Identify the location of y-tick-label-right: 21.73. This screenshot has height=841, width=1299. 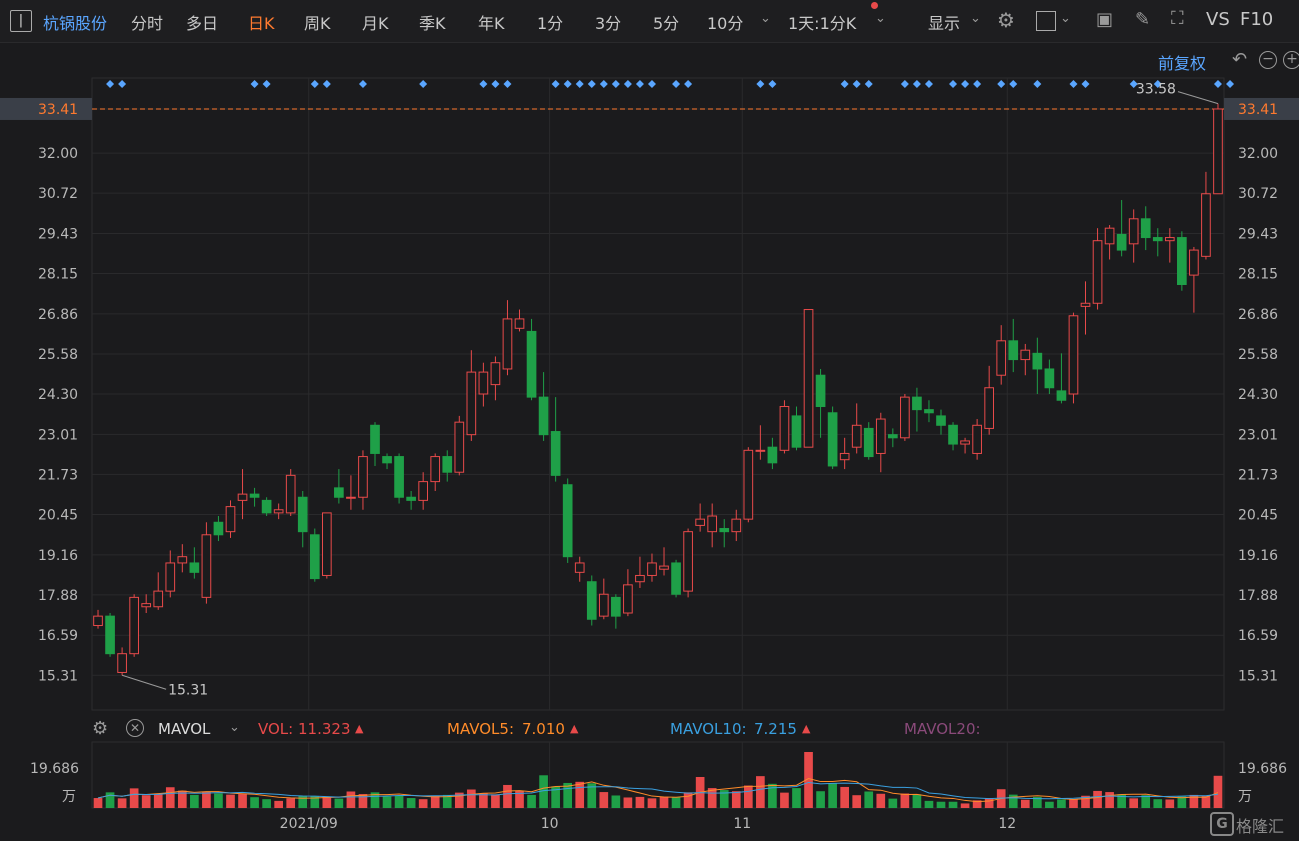
(1258, 475).